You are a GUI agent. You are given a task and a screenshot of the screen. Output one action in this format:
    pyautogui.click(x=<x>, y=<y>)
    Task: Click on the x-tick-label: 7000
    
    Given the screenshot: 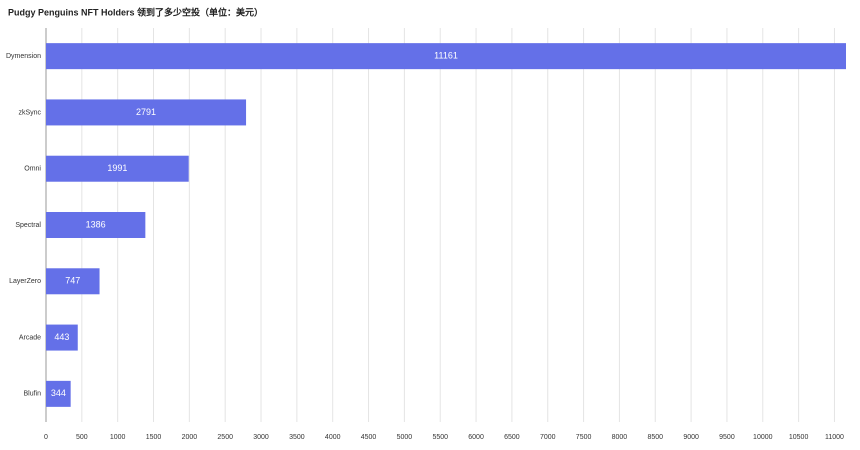 What is the action you would take?
    pyautogui.click(x=548, y=437)
    